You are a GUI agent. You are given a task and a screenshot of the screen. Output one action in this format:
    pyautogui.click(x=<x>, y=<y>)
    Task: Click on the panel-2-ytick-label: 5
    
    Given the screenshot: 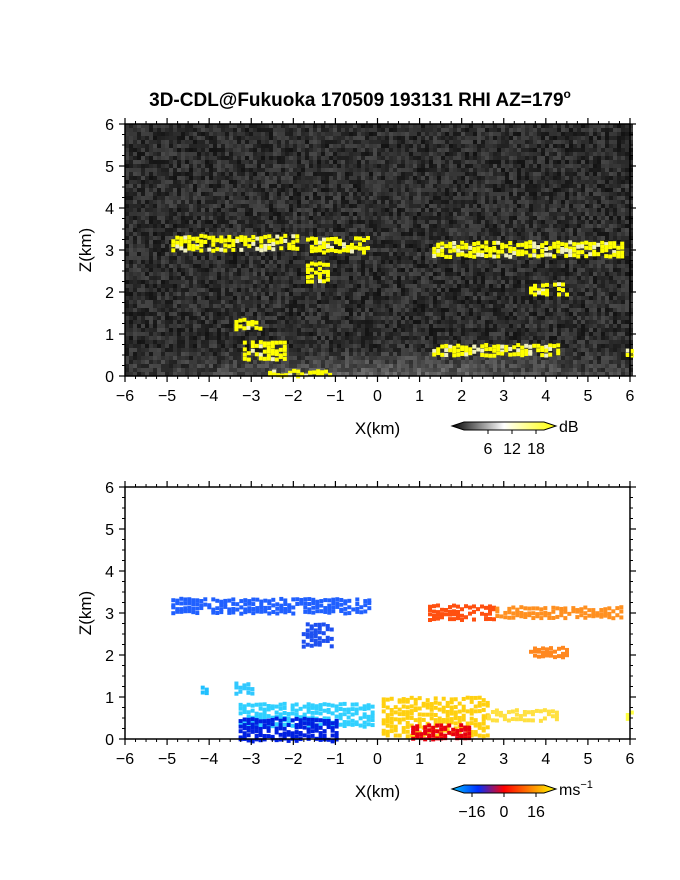 What is the action you would take?
    pyautogui.click(x=109, y=530)
    